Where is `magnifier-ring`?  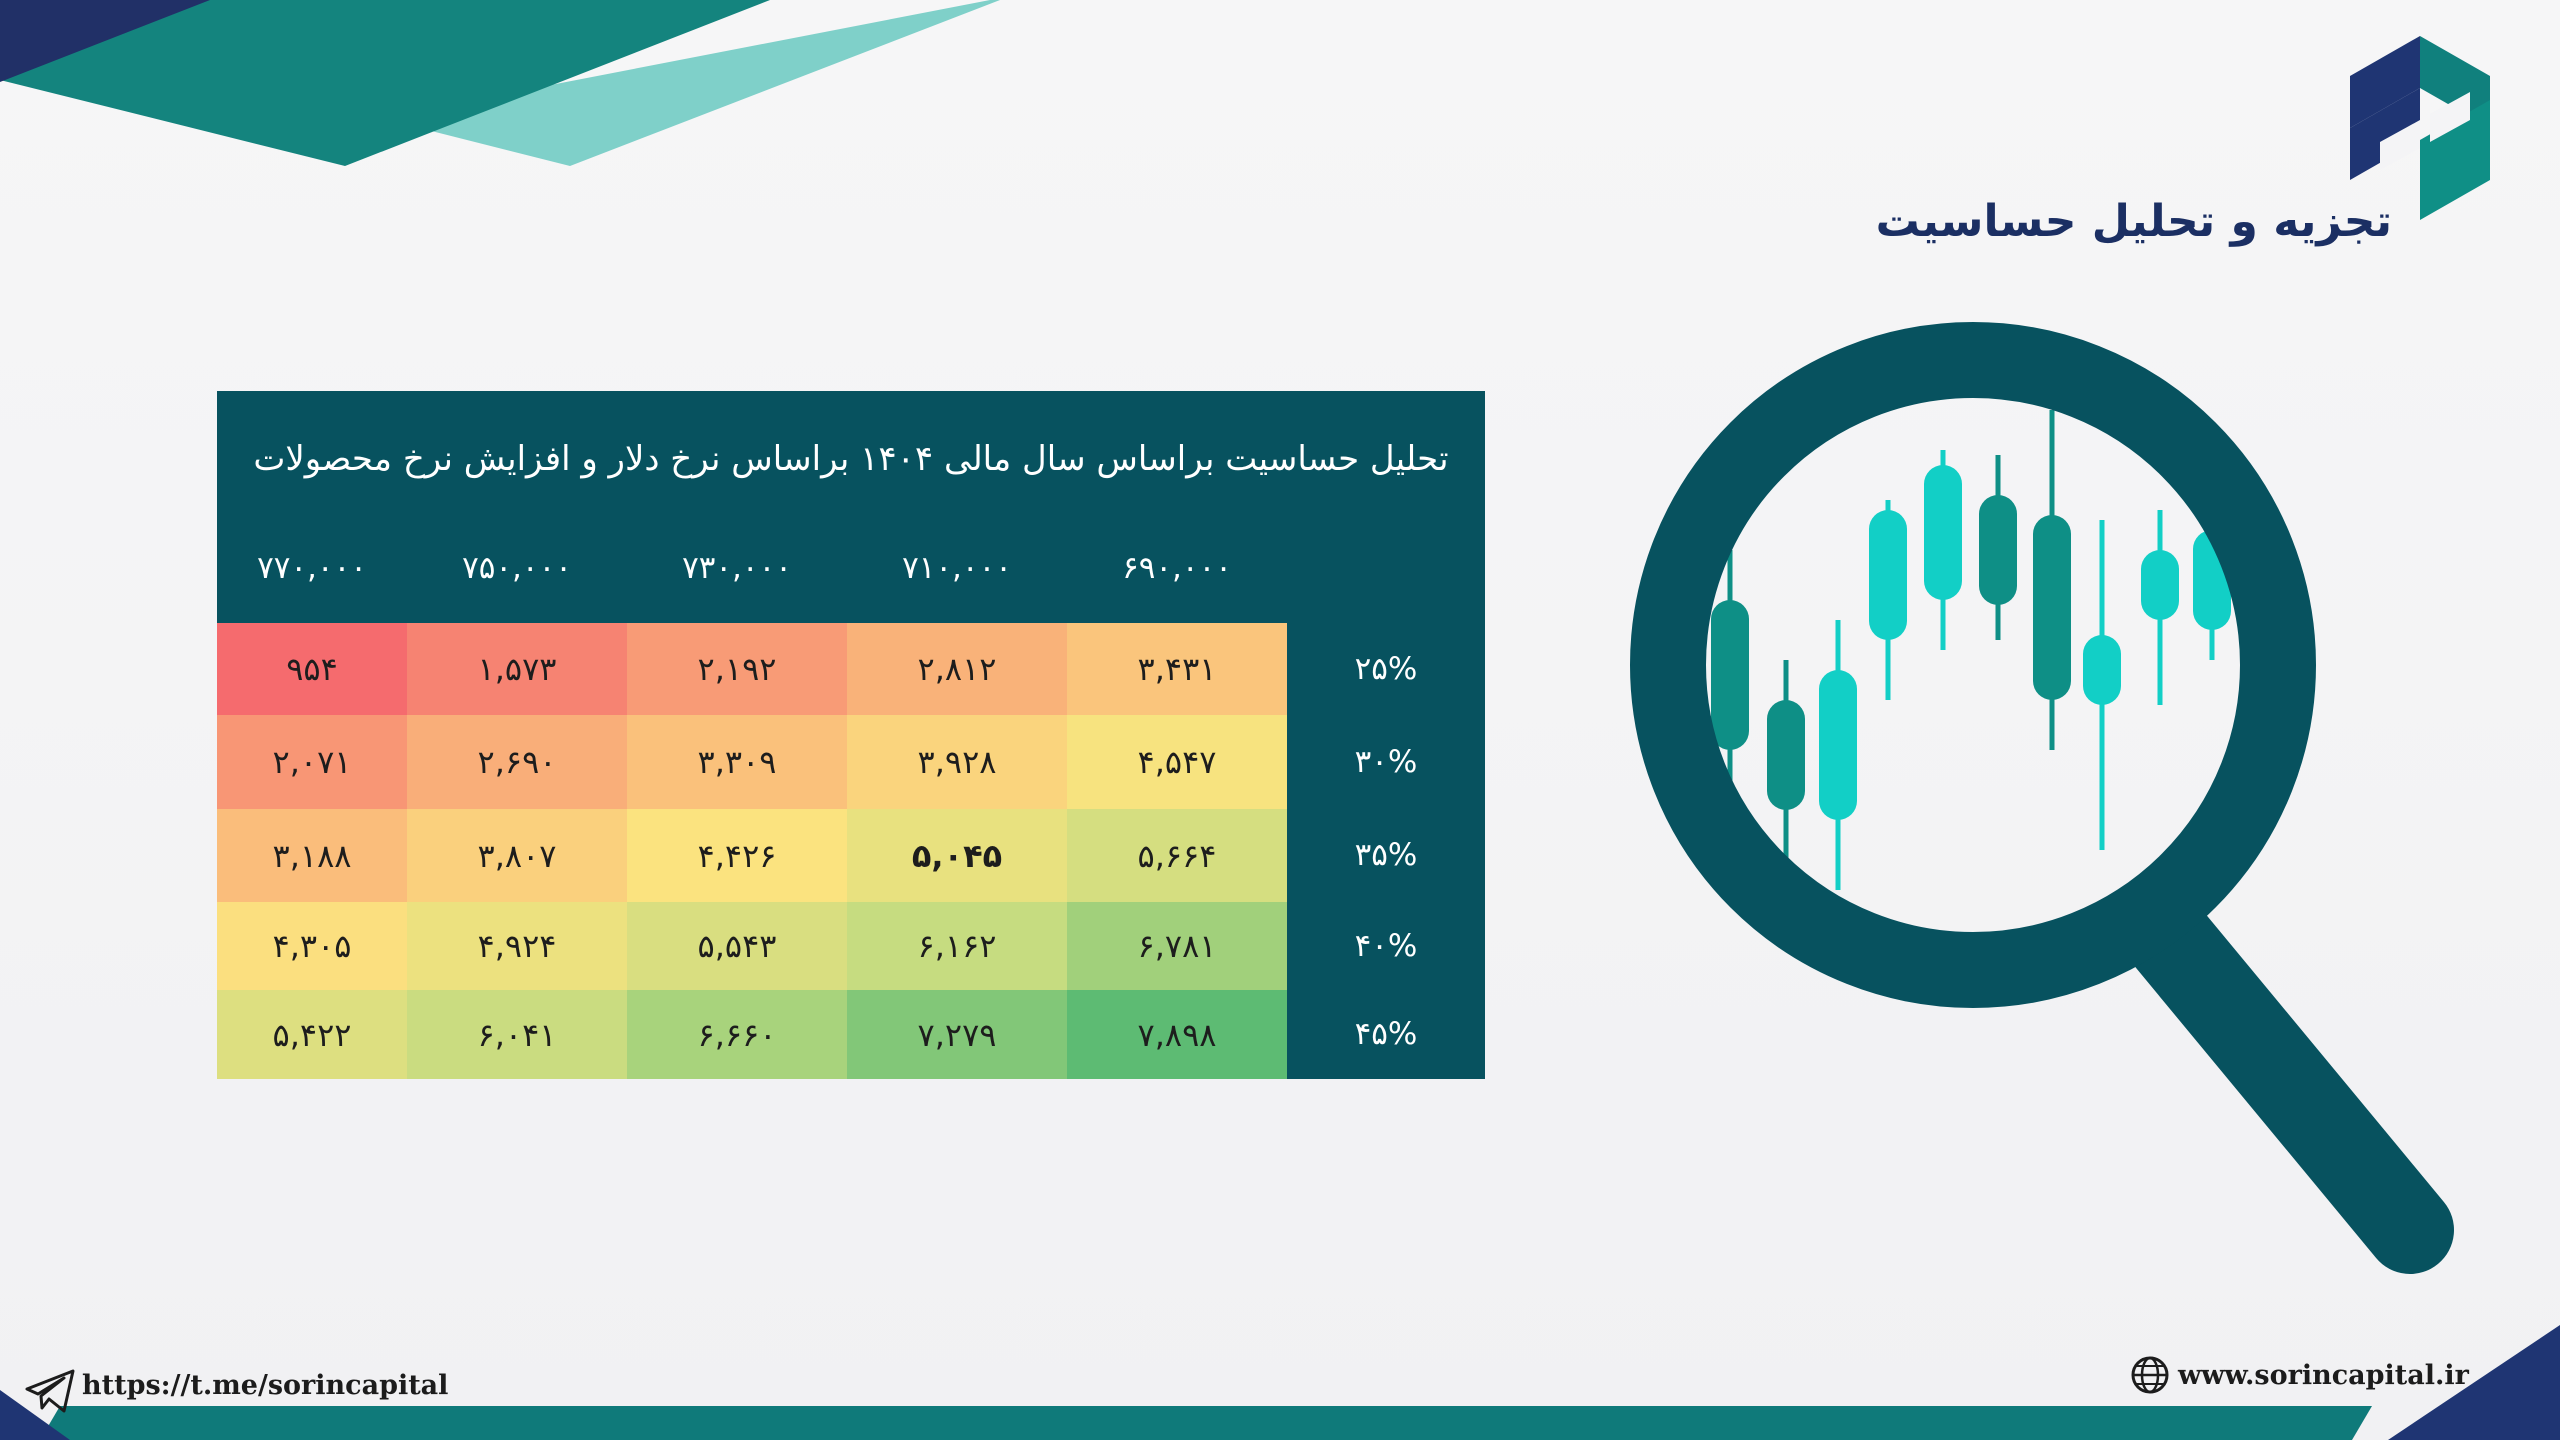 magnifier-ring is located at coordinates (1973, 665).